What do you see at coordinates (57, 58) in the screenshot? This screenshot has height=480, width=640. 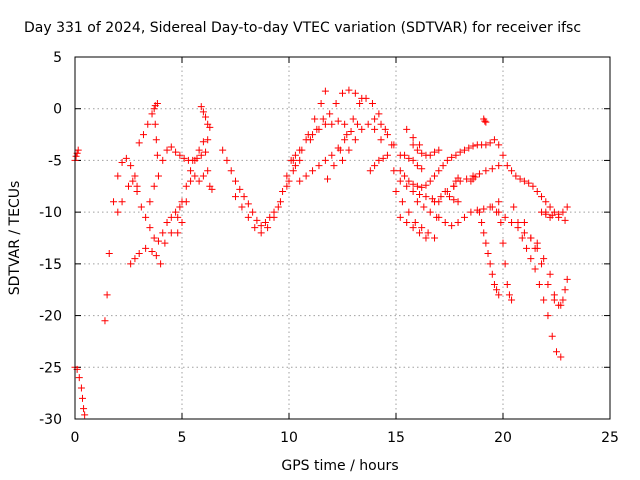 I see `y-tick-label: 5` at bounding box center [57, 58].